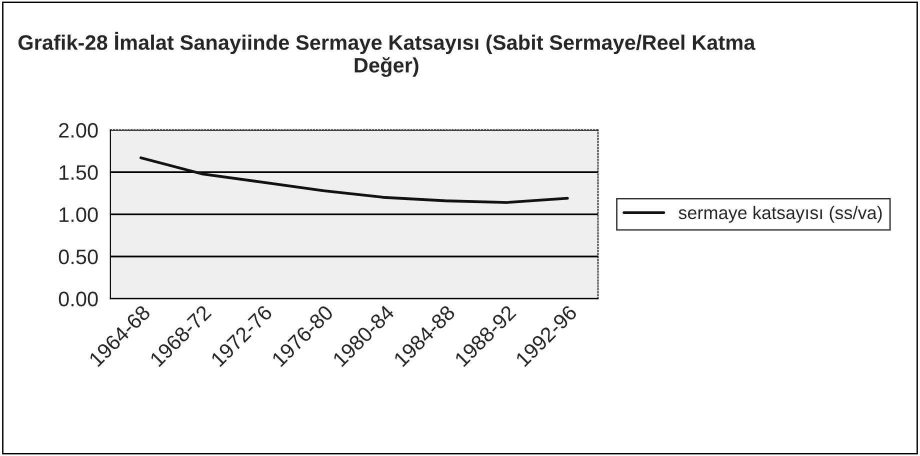 Image resolution: width=920 pixels, height=456 pixels. I want to click on y-tick-label: 0.00, so click(78, 299).